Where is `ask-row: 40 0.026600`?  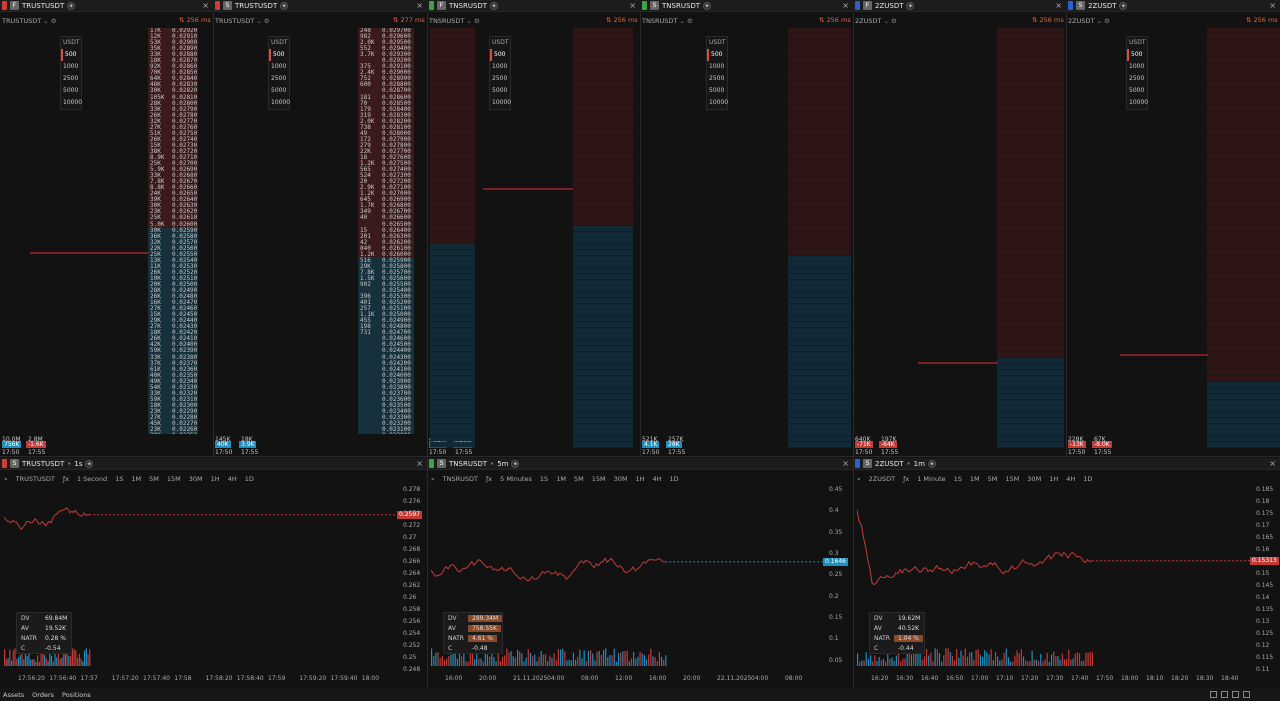 ask-row: 40 0.026600 is located at coordinates (386, 218).